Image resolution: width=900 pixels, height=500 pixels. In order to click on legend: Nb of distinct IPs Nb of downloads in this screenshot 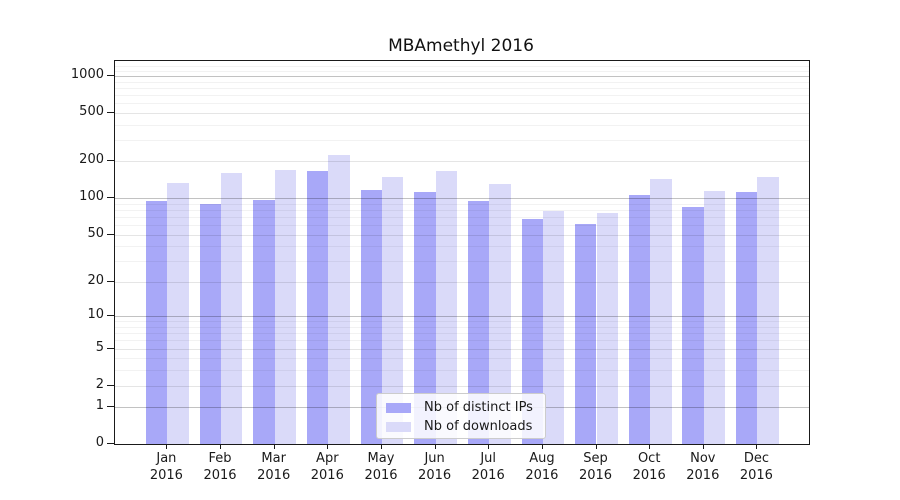, I will do `click(461, 416)`.